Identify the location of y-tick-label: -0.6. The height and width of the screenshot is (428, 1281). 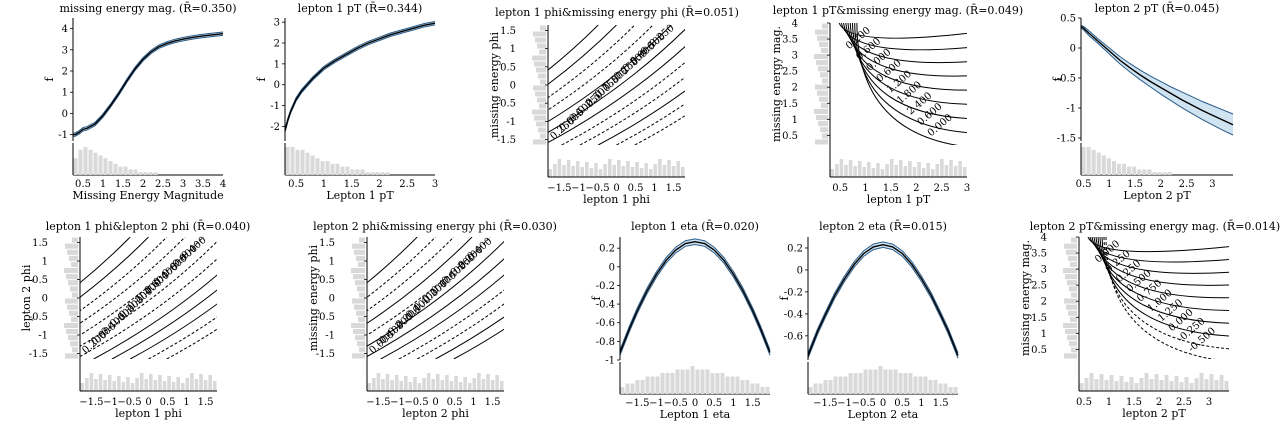
(793, 336).